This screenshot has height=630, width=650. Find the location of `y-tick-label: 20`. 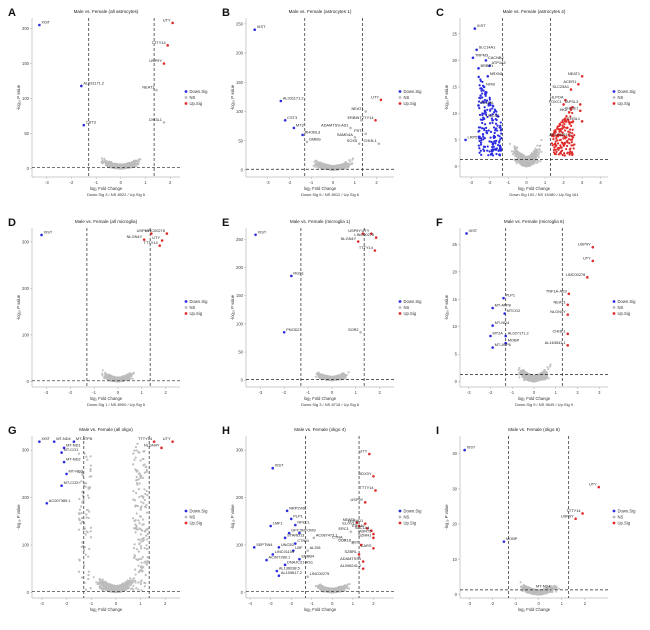

y-tick-label: 20 is located at coordinates (454, 60).